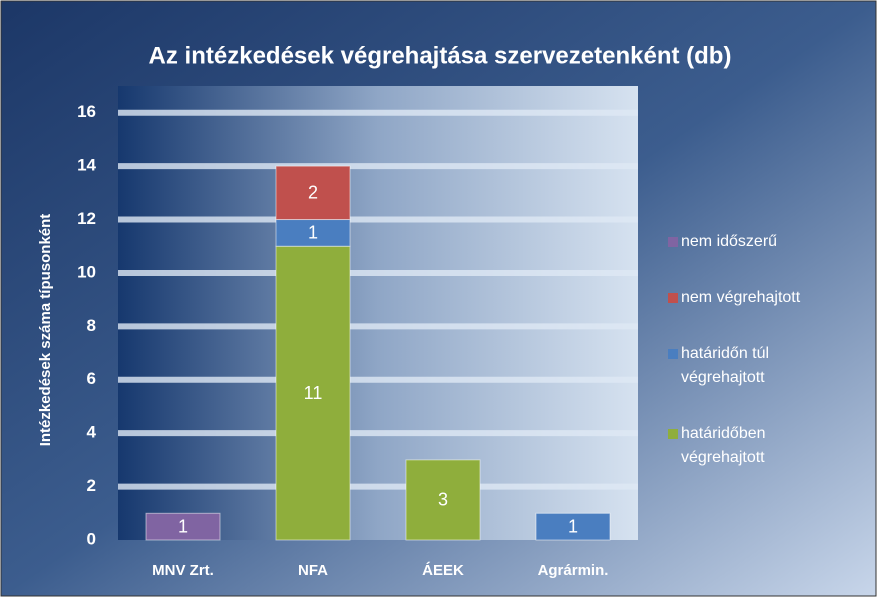 The image size is (877, 597). Describe the element at coordinates (86, 271) in the screenshot. I see `y-tick-label: 10` at that location.